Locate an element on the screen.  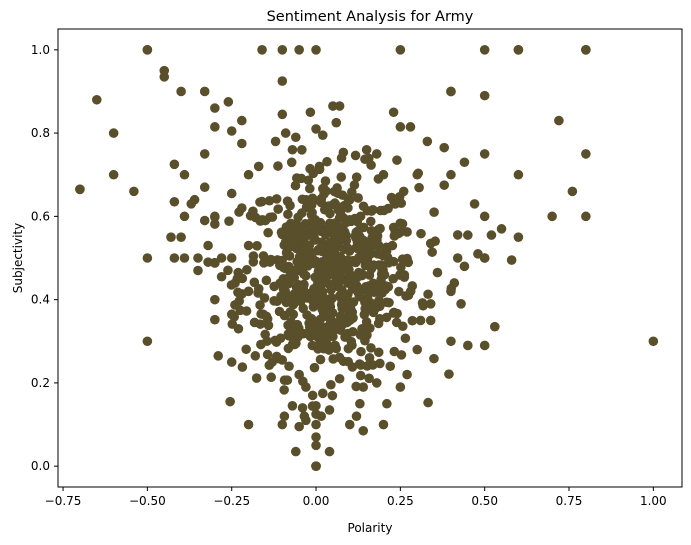
x-tick-label: 0.50 is located at coordinates (484, 501).